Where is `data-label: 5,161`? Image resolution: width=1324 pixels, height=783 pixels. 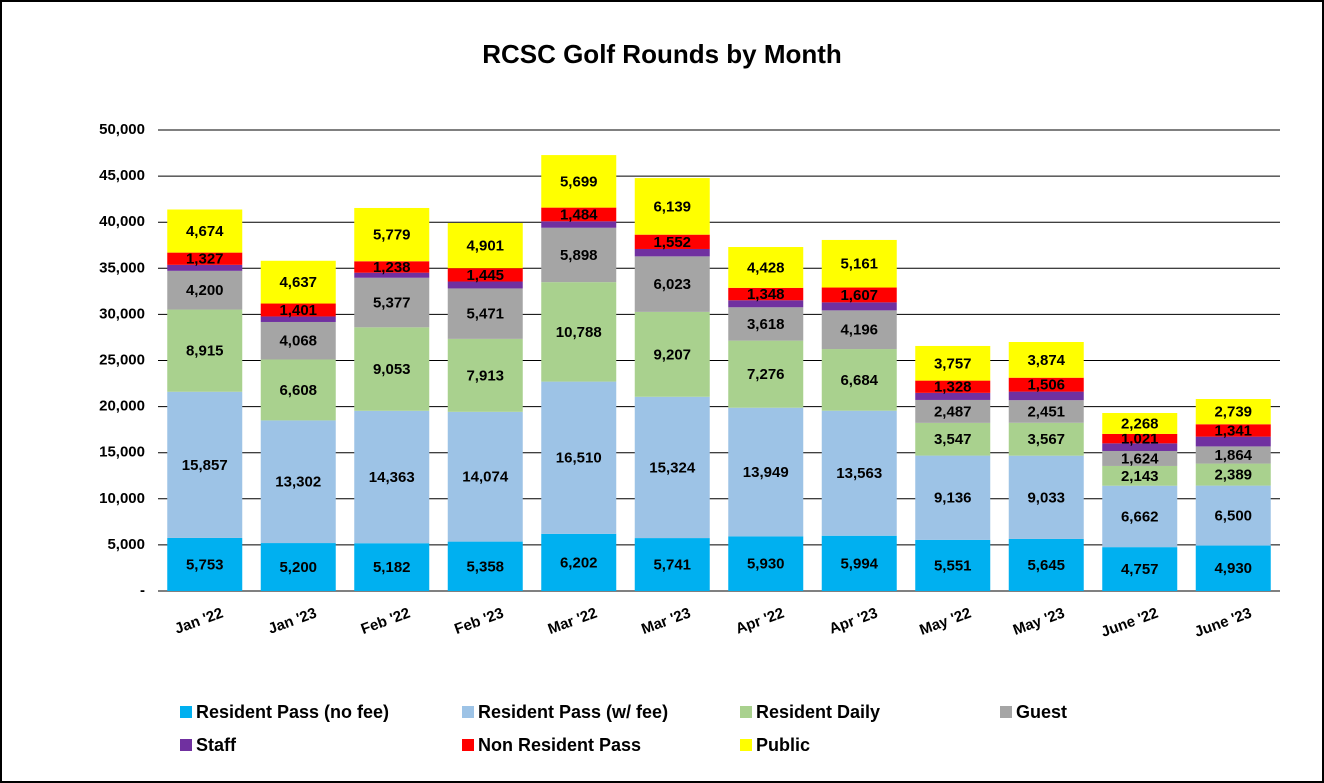
data-label: 5,161 is located at coordinates (859, 264).